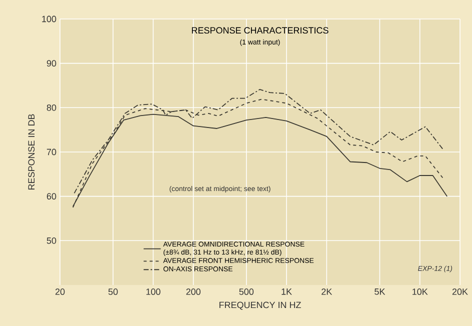  I want to click on y-tick-label: 70, so click(51, 152).